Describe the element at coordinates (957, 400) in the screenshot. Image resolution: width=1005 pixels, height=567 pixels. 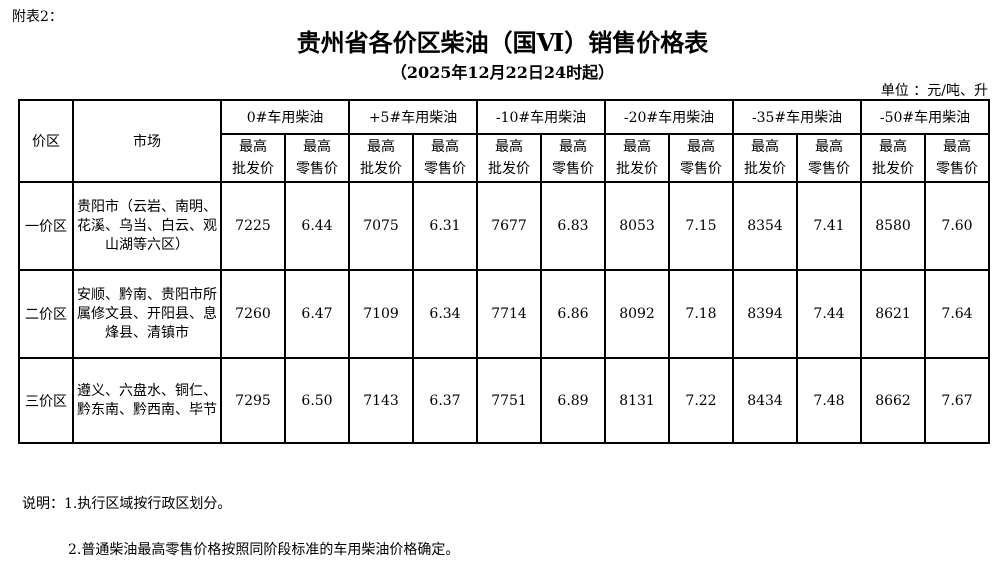
I see `price-cell: 7.67` at that location.